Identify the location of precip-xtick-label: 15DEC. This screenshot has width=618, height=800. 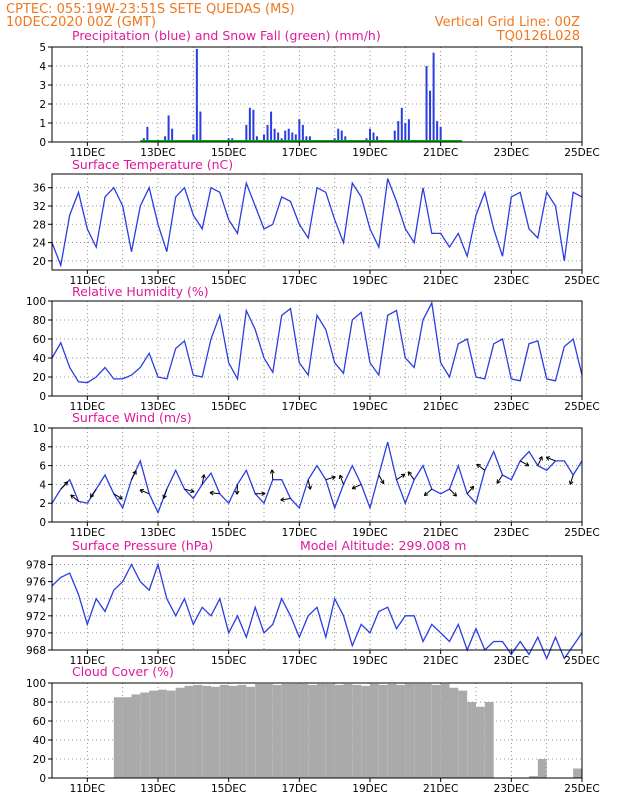
(228, 153).